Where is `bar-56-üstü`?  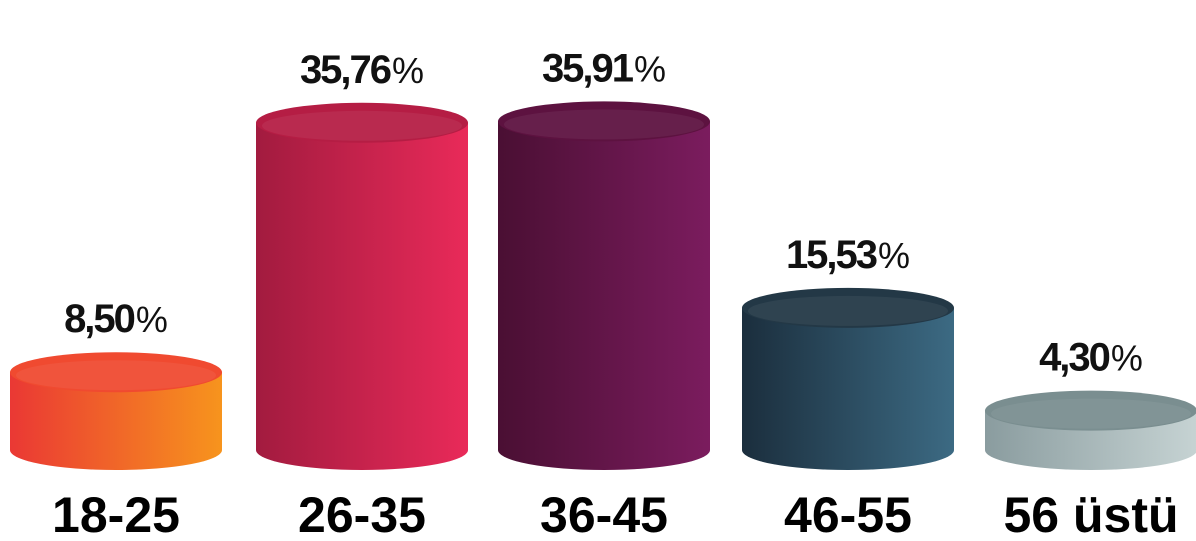 bar-56-üstü is located at coordinates (1090, 430).